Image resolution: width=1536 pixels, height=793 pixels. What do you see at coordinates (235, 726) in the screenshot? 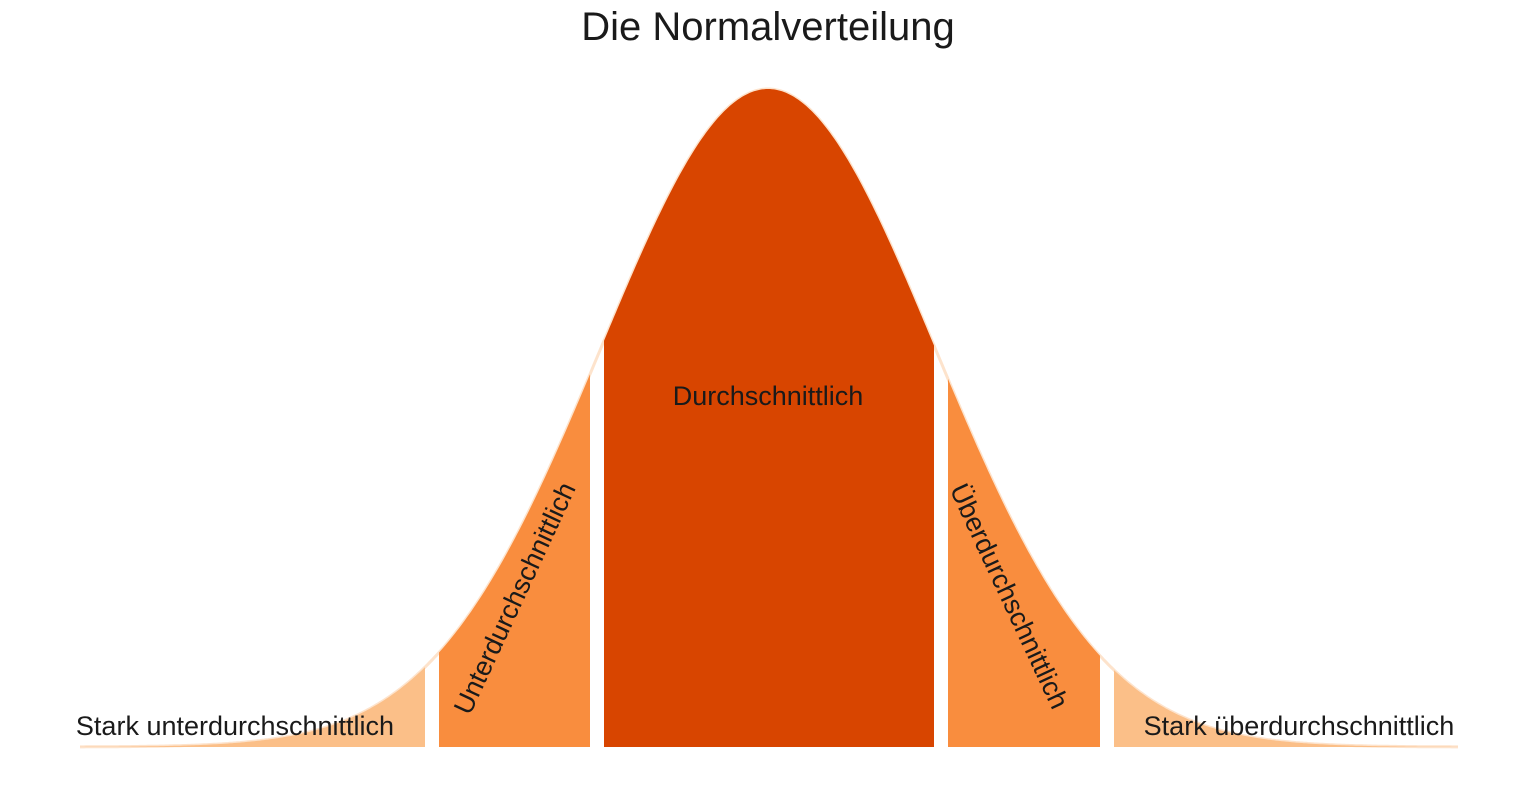
I see `label-stark-unterdurchschnittlich: Stark unterdurchschnittlich` at bounding box center [235, 726].